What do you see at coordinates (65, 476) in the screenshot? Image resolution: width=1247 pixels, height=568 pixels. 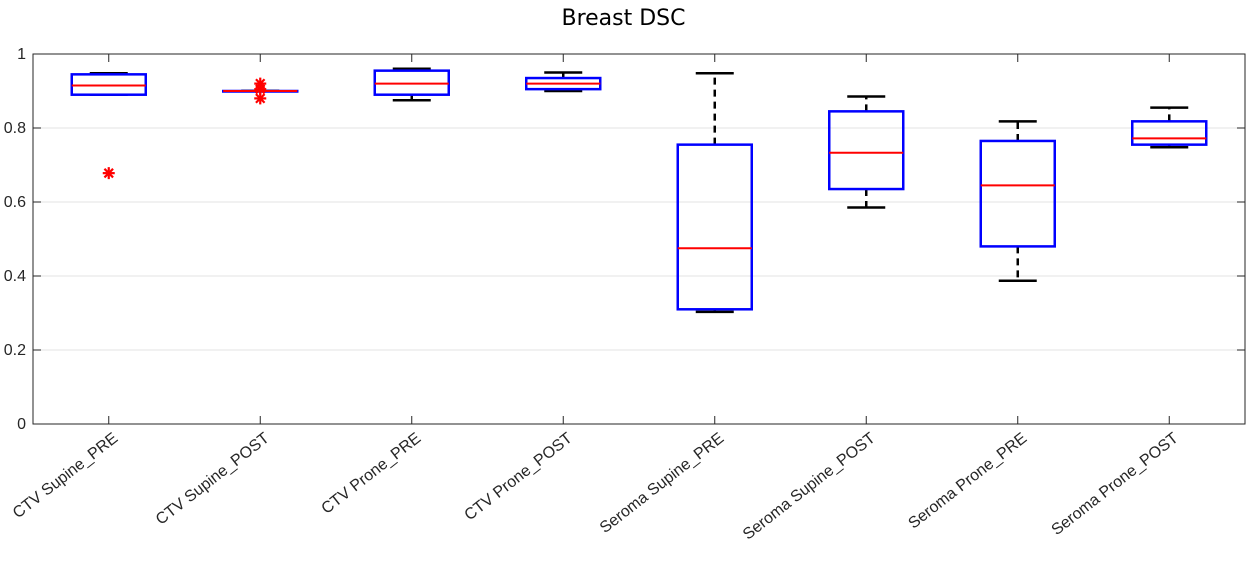 I see `x-category-label: CTV Supine_PRE` at bounding box center [65, 476].